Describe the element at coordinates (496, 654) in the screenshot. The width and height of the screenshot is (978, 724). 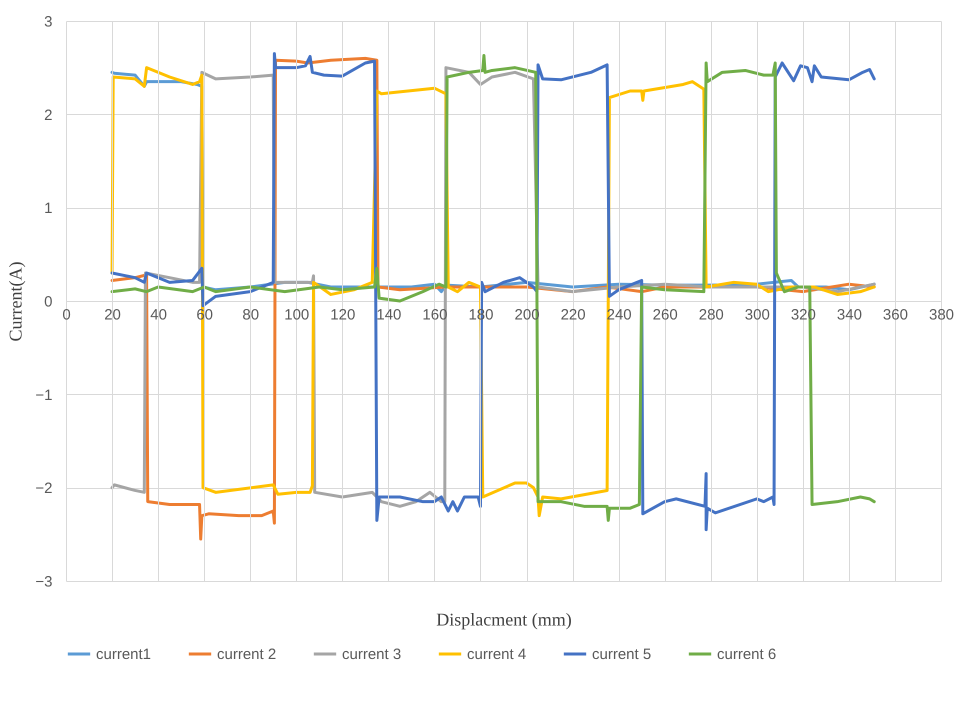
I see `legend-label: current 4` at that location.